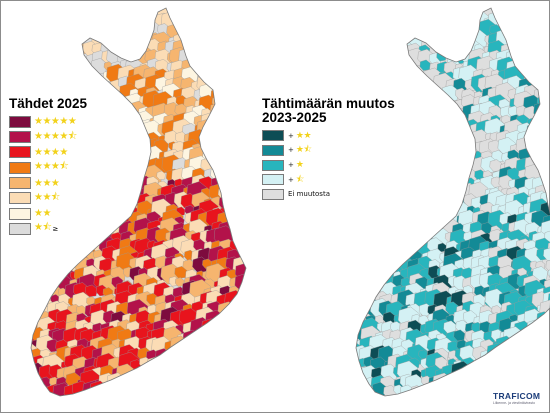 The image size is (550, 413). What do you see at coordinates (51, 167) in the screenshot?
I see `star-icons: ★★★⯪` at bounding box center [51, 167].